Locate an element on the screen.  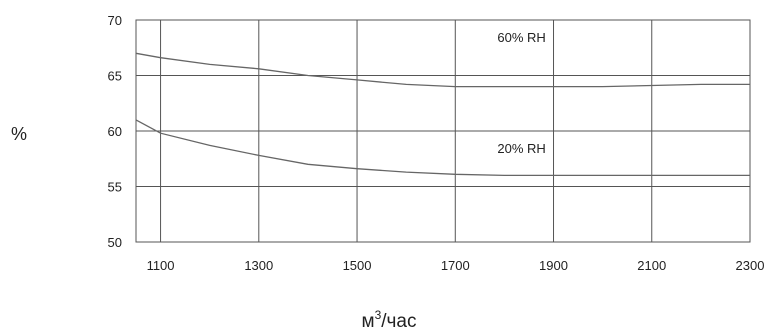
x-tick-label: 1500 is located at coordinates (357, 265).